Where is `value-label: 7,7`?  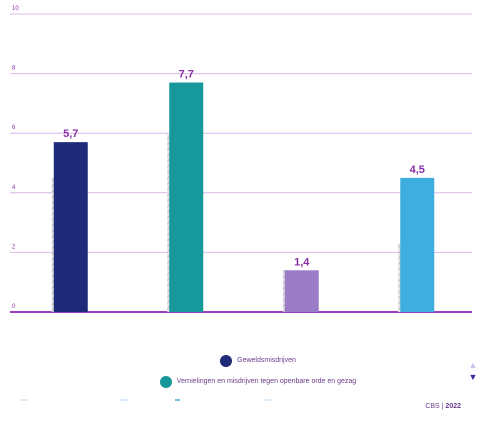
value-label: 7,7 is located at coordinates (186, 75).